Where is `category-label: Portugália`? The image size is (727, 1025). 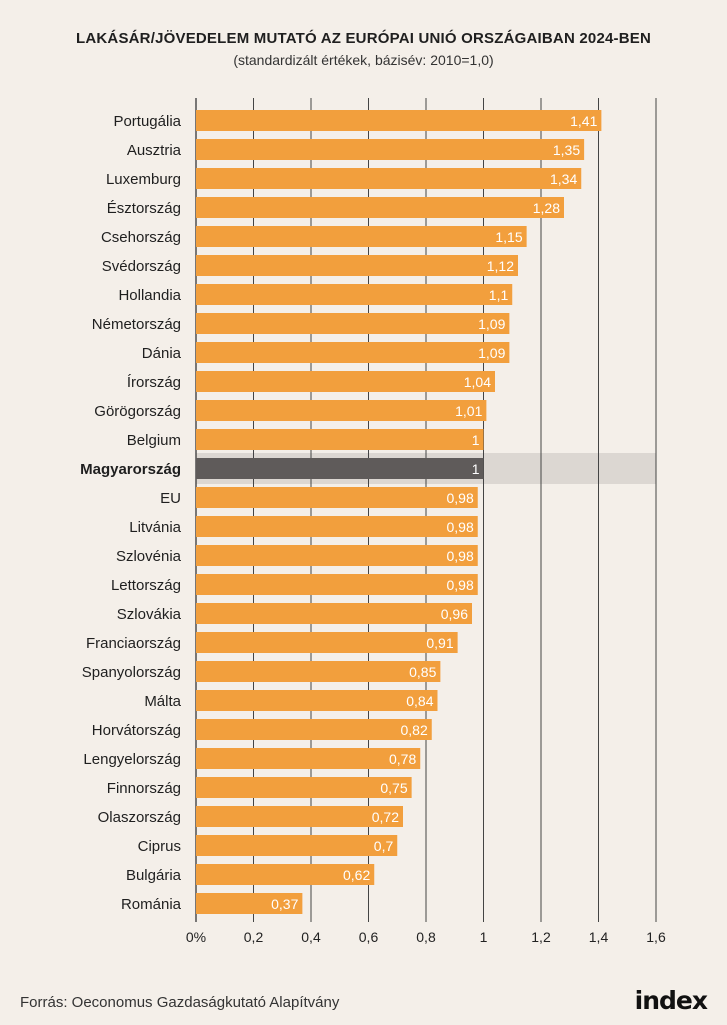 category-label: Portugália is located at coordinates (147, 121).